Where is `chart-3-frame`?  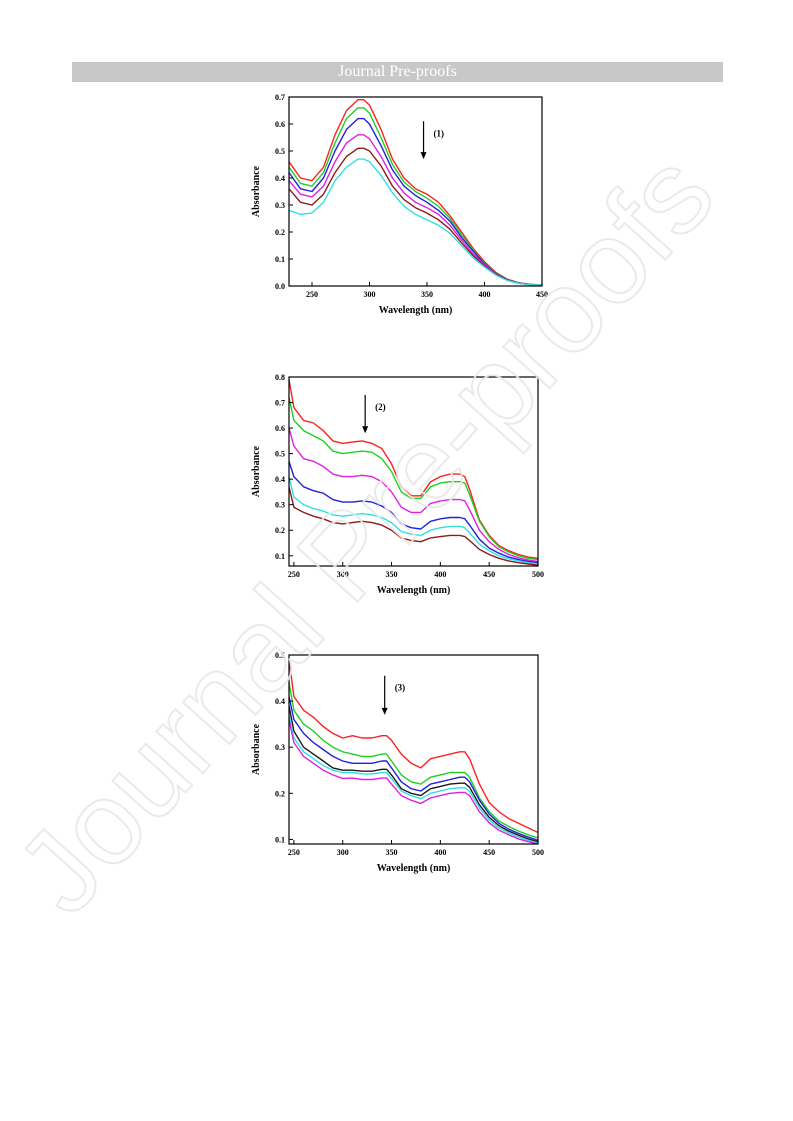
chart-3-frame is located at coordinates (413, 749).